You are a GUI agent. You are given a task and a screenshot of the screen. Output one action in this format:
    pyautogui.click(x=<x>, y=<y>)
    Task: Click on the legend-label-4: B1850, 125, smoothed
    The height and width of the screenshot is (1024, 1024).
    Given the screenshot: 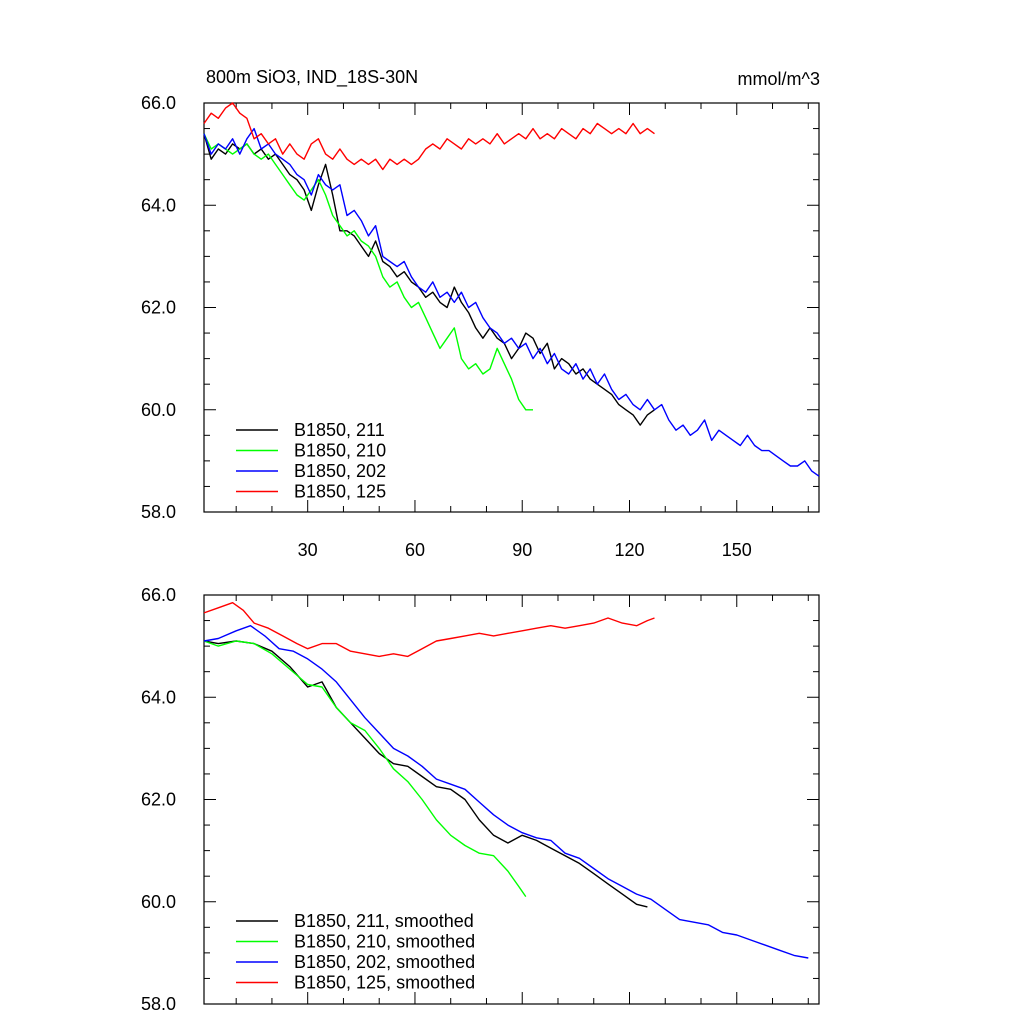 What is the action you would take?
    pyautogui.click(x=384, y=983)
    